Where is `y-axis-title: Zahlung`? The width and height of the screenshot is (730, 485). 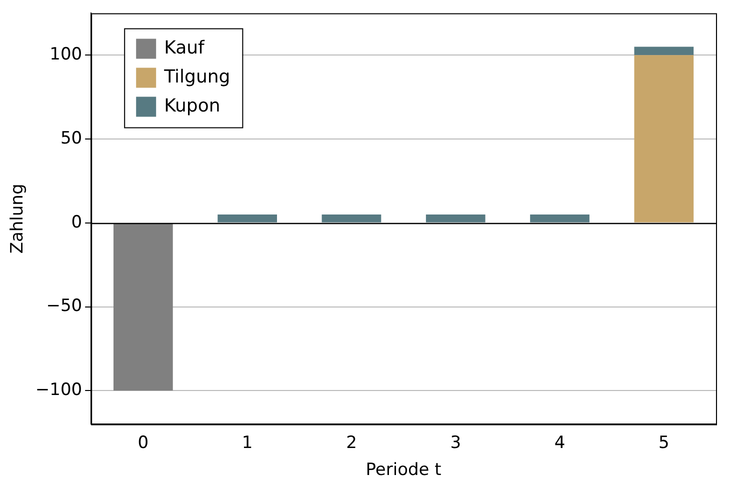 y-axis-title: Zahlung is located at coordinates (18, 219).